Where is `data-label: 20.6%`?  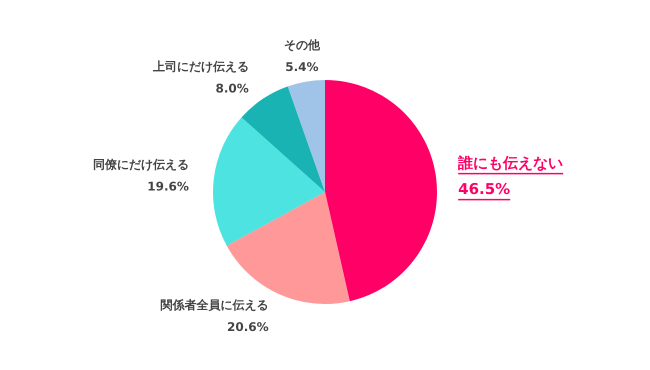 data-label: 20.6% is located at coordinates (248, 327).